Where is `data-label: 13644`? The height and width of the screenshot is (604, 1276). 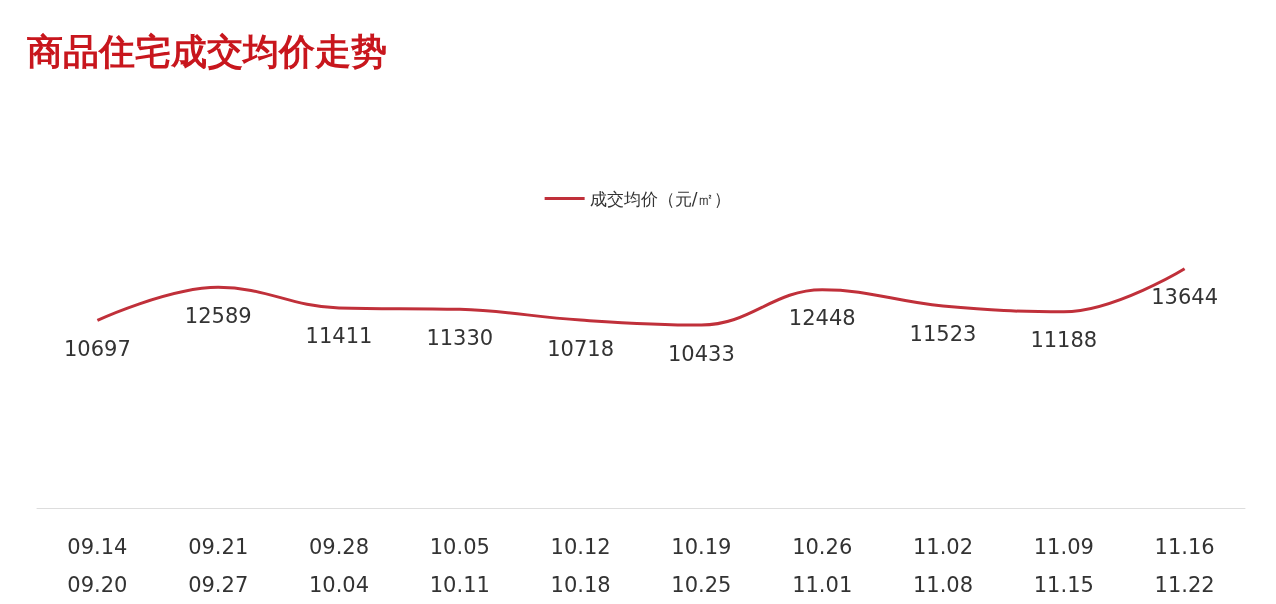 data-label: 13644 is located at coordinates (1185, 297).